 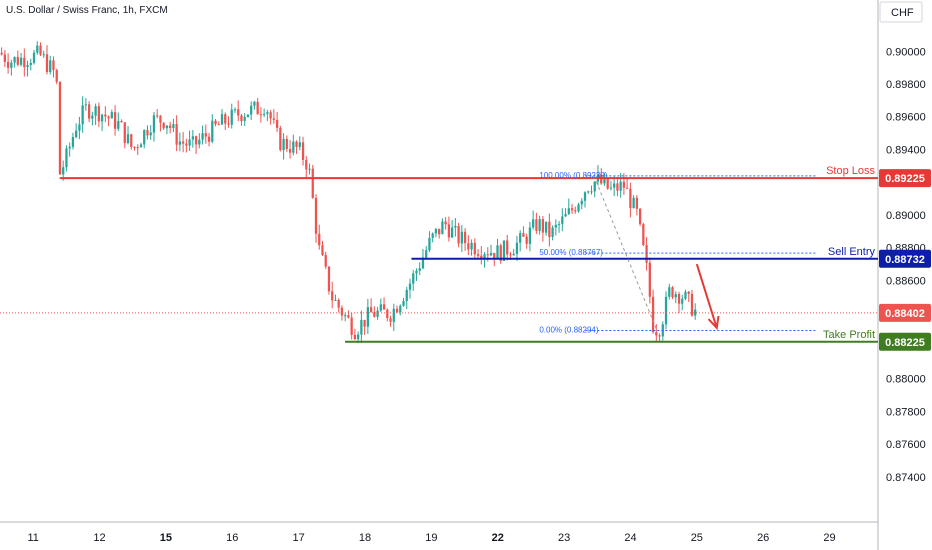 What do you see at coordinates (697, 538) in the screenshot?
I see `x-tick-label: 25` at bounding box center [697, 538].